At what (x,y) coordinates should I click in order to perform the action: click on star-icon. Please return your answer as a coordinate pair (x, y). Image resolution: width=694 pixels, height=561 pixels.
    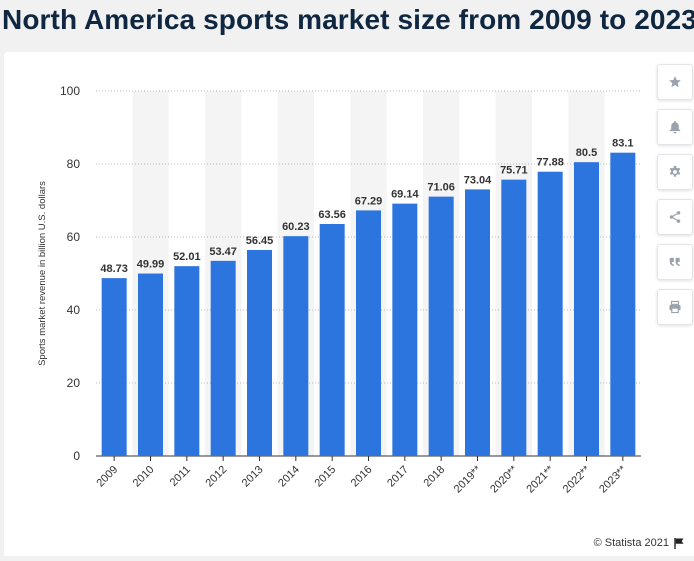
    Looking at the image, I should click on (675, 82).